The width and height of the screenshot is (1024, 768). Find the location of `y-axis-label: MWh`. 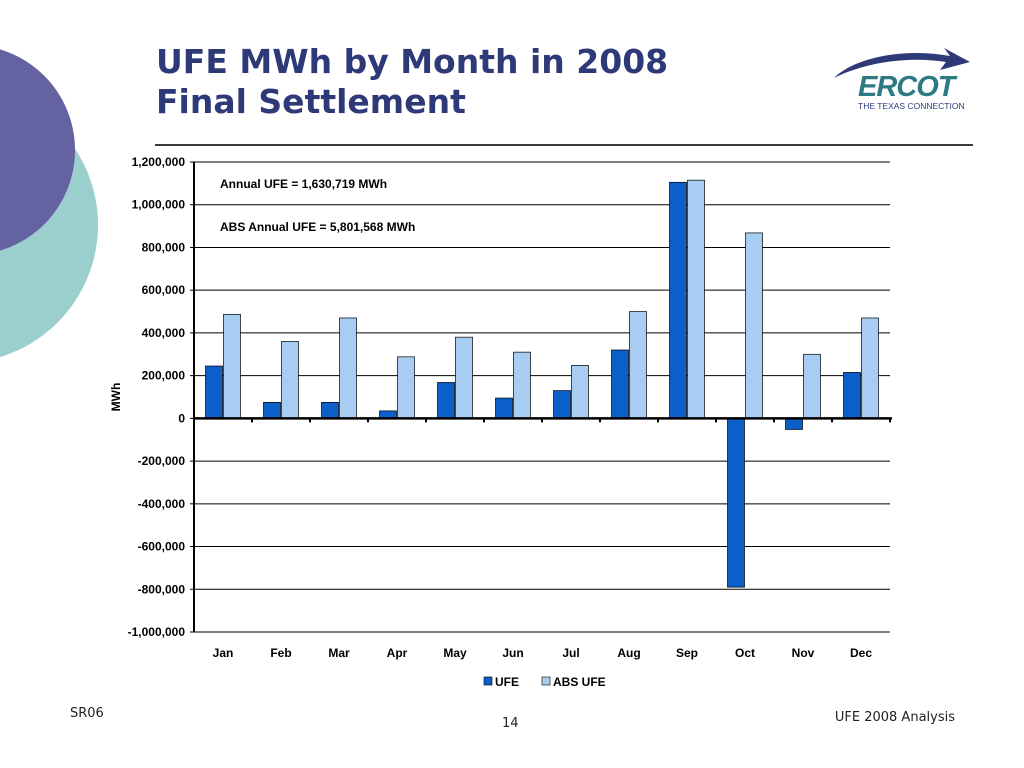

y-axis-label: MWh is located at coordinates (116, 397).